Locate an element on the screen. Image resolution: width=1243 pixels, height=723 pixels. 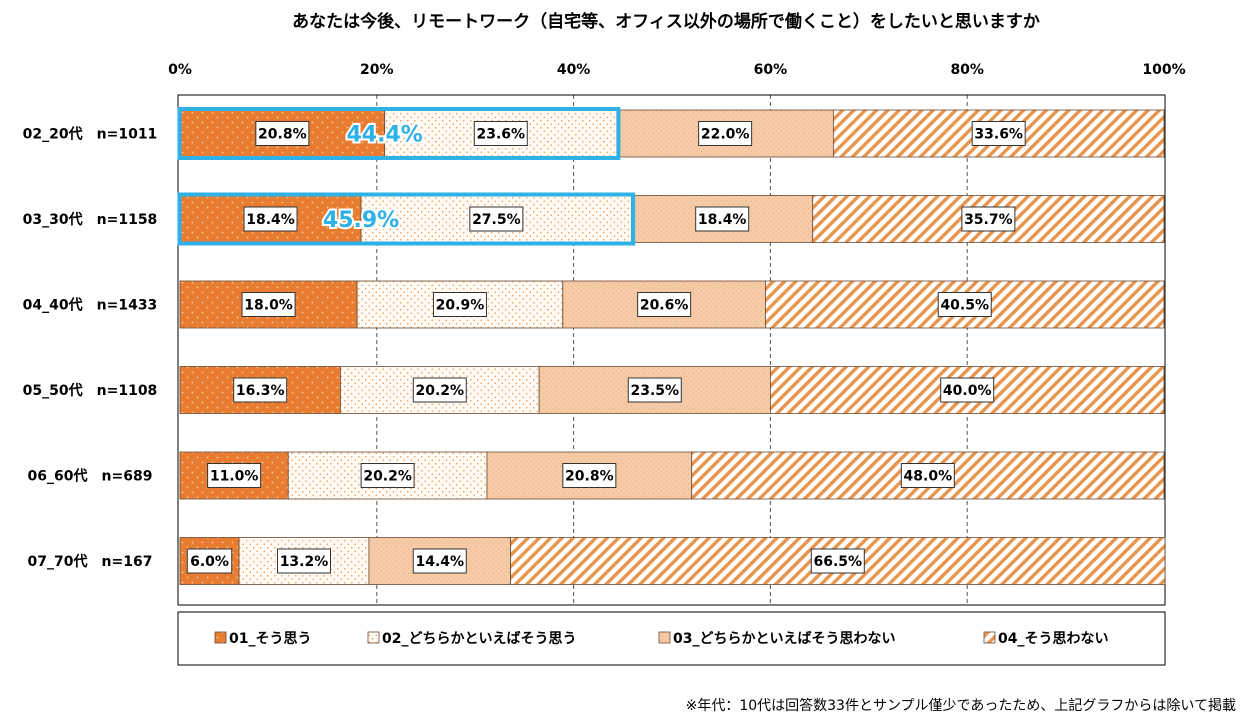
data-label: 13.2% is located at coordinates (304, 562).